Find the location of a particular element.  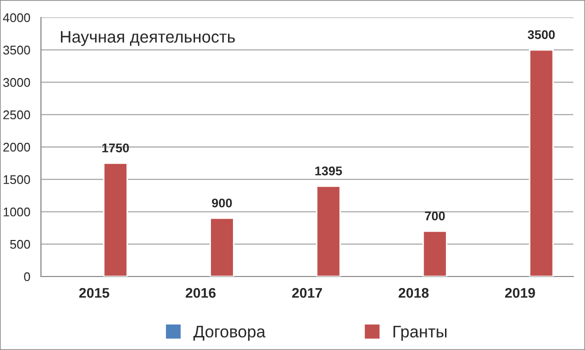

data-label: 900 is located at coordinates (222, 203).